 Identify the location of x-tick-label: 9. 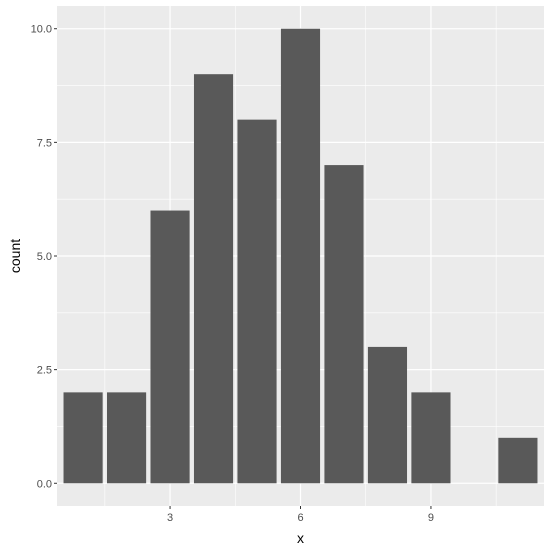
(431, 518).